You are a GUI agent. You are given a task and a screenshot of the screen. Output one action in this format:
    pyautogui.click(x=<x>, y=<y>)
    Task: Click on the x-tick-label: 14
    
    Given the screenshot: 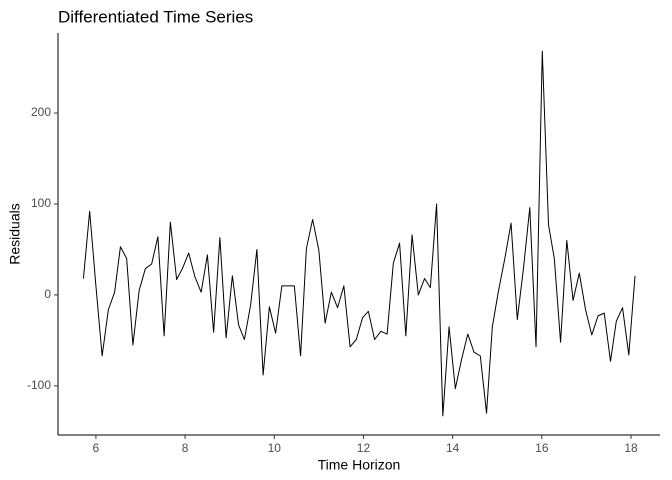 What is the action you would take?
    pyautogui.click(x=453, y=448)
    